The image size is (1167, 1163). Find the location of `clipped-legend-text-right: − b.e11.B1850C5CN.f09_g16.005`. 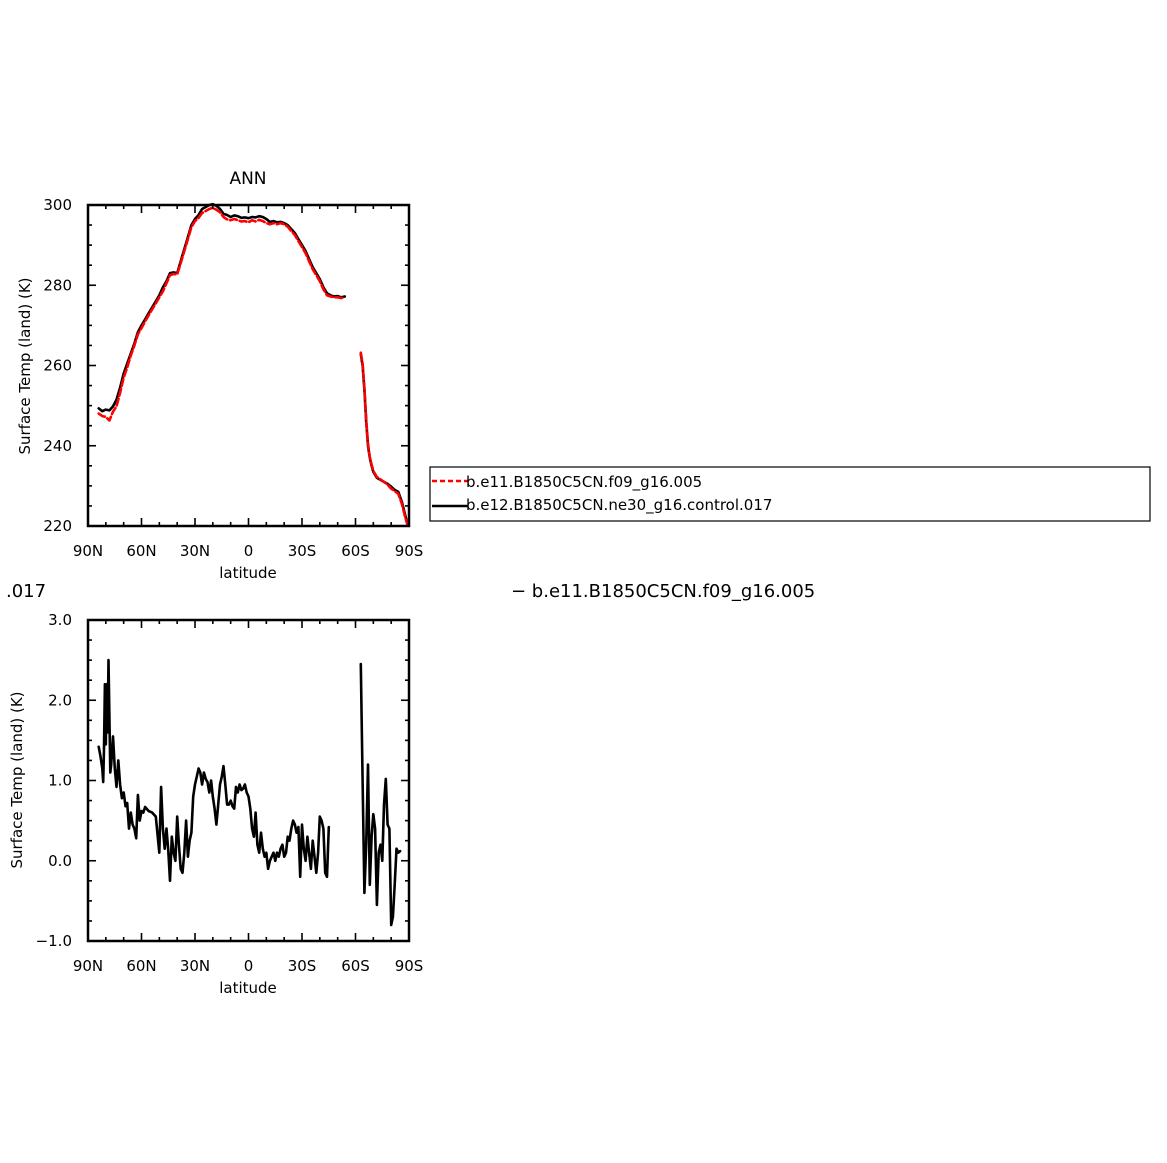

clipped-legend-text-right: − b.e11.B1850C5CN.f09_g16.005 is located at coordinates (663, 591).